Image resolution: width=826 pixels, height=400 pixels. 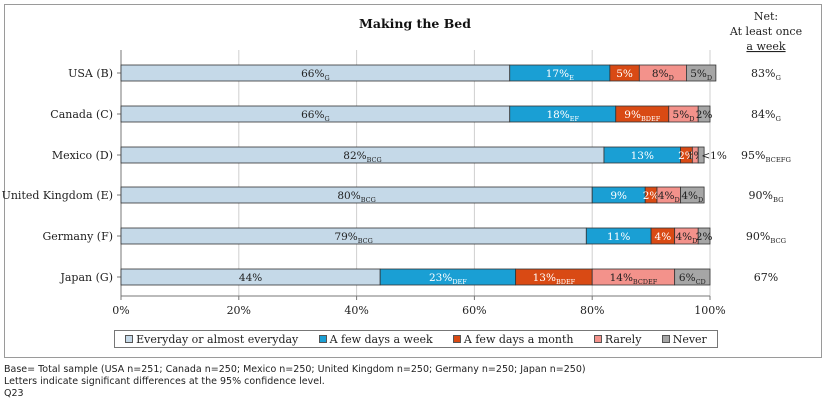 What do you see at coordinates (518, 339) in the screenshot?
I see `legend-label: A few days a month` at bounding box center [518, 339].